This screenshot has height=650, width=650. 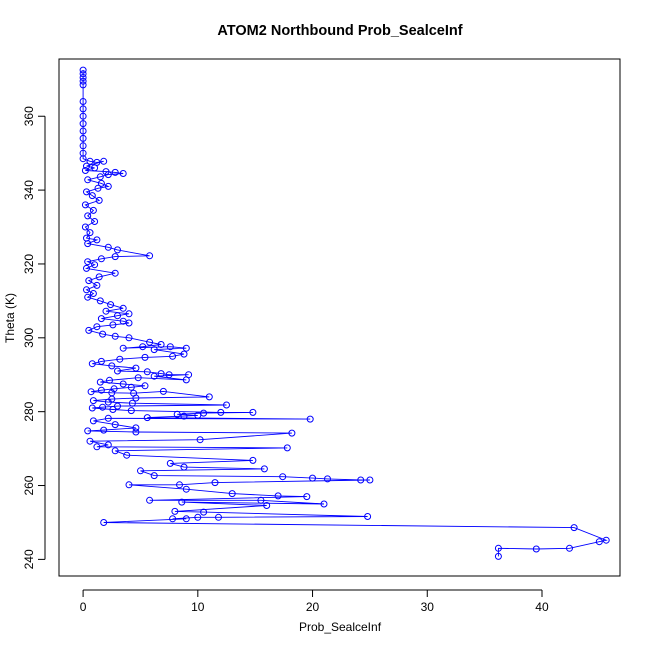 What do you see at coordinates (29, 411) in the screenshot?
I see `y-tick-label: 280` at bounding box center [29, 411].